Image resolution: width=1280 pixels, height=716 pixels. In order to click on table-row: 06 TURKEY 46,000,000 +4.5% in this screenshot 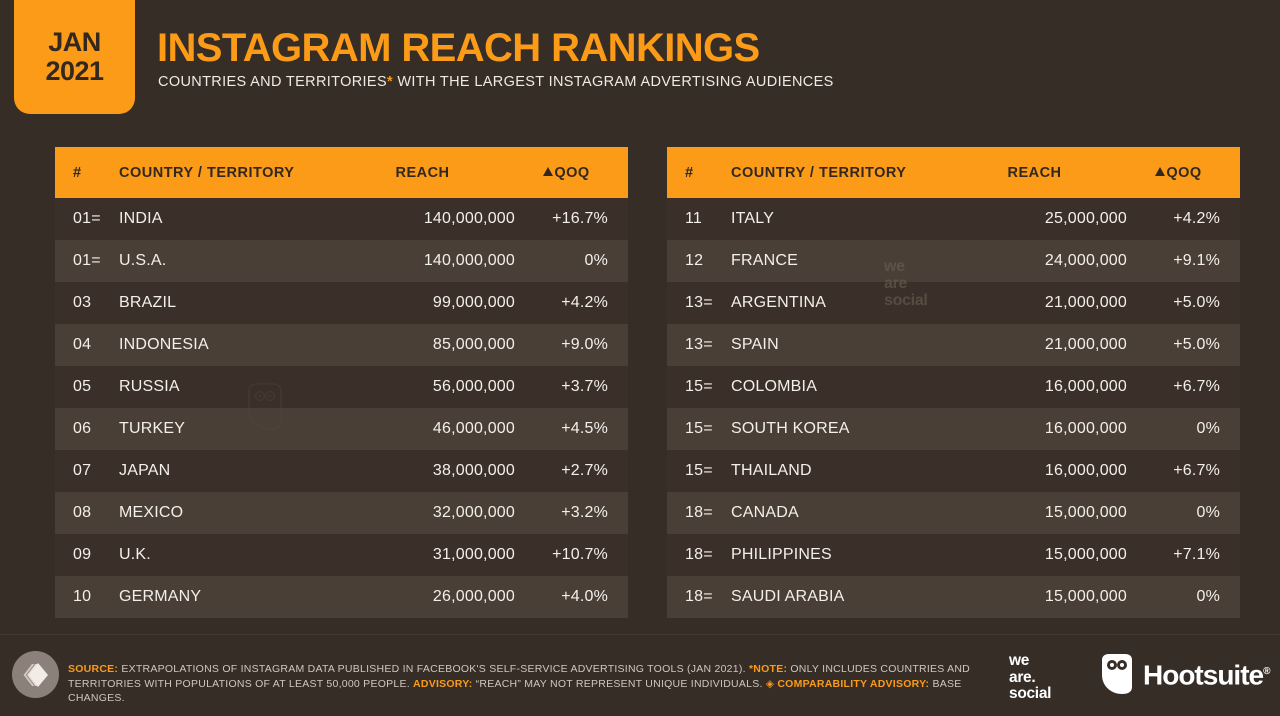, I will do `click(341, 429)`.